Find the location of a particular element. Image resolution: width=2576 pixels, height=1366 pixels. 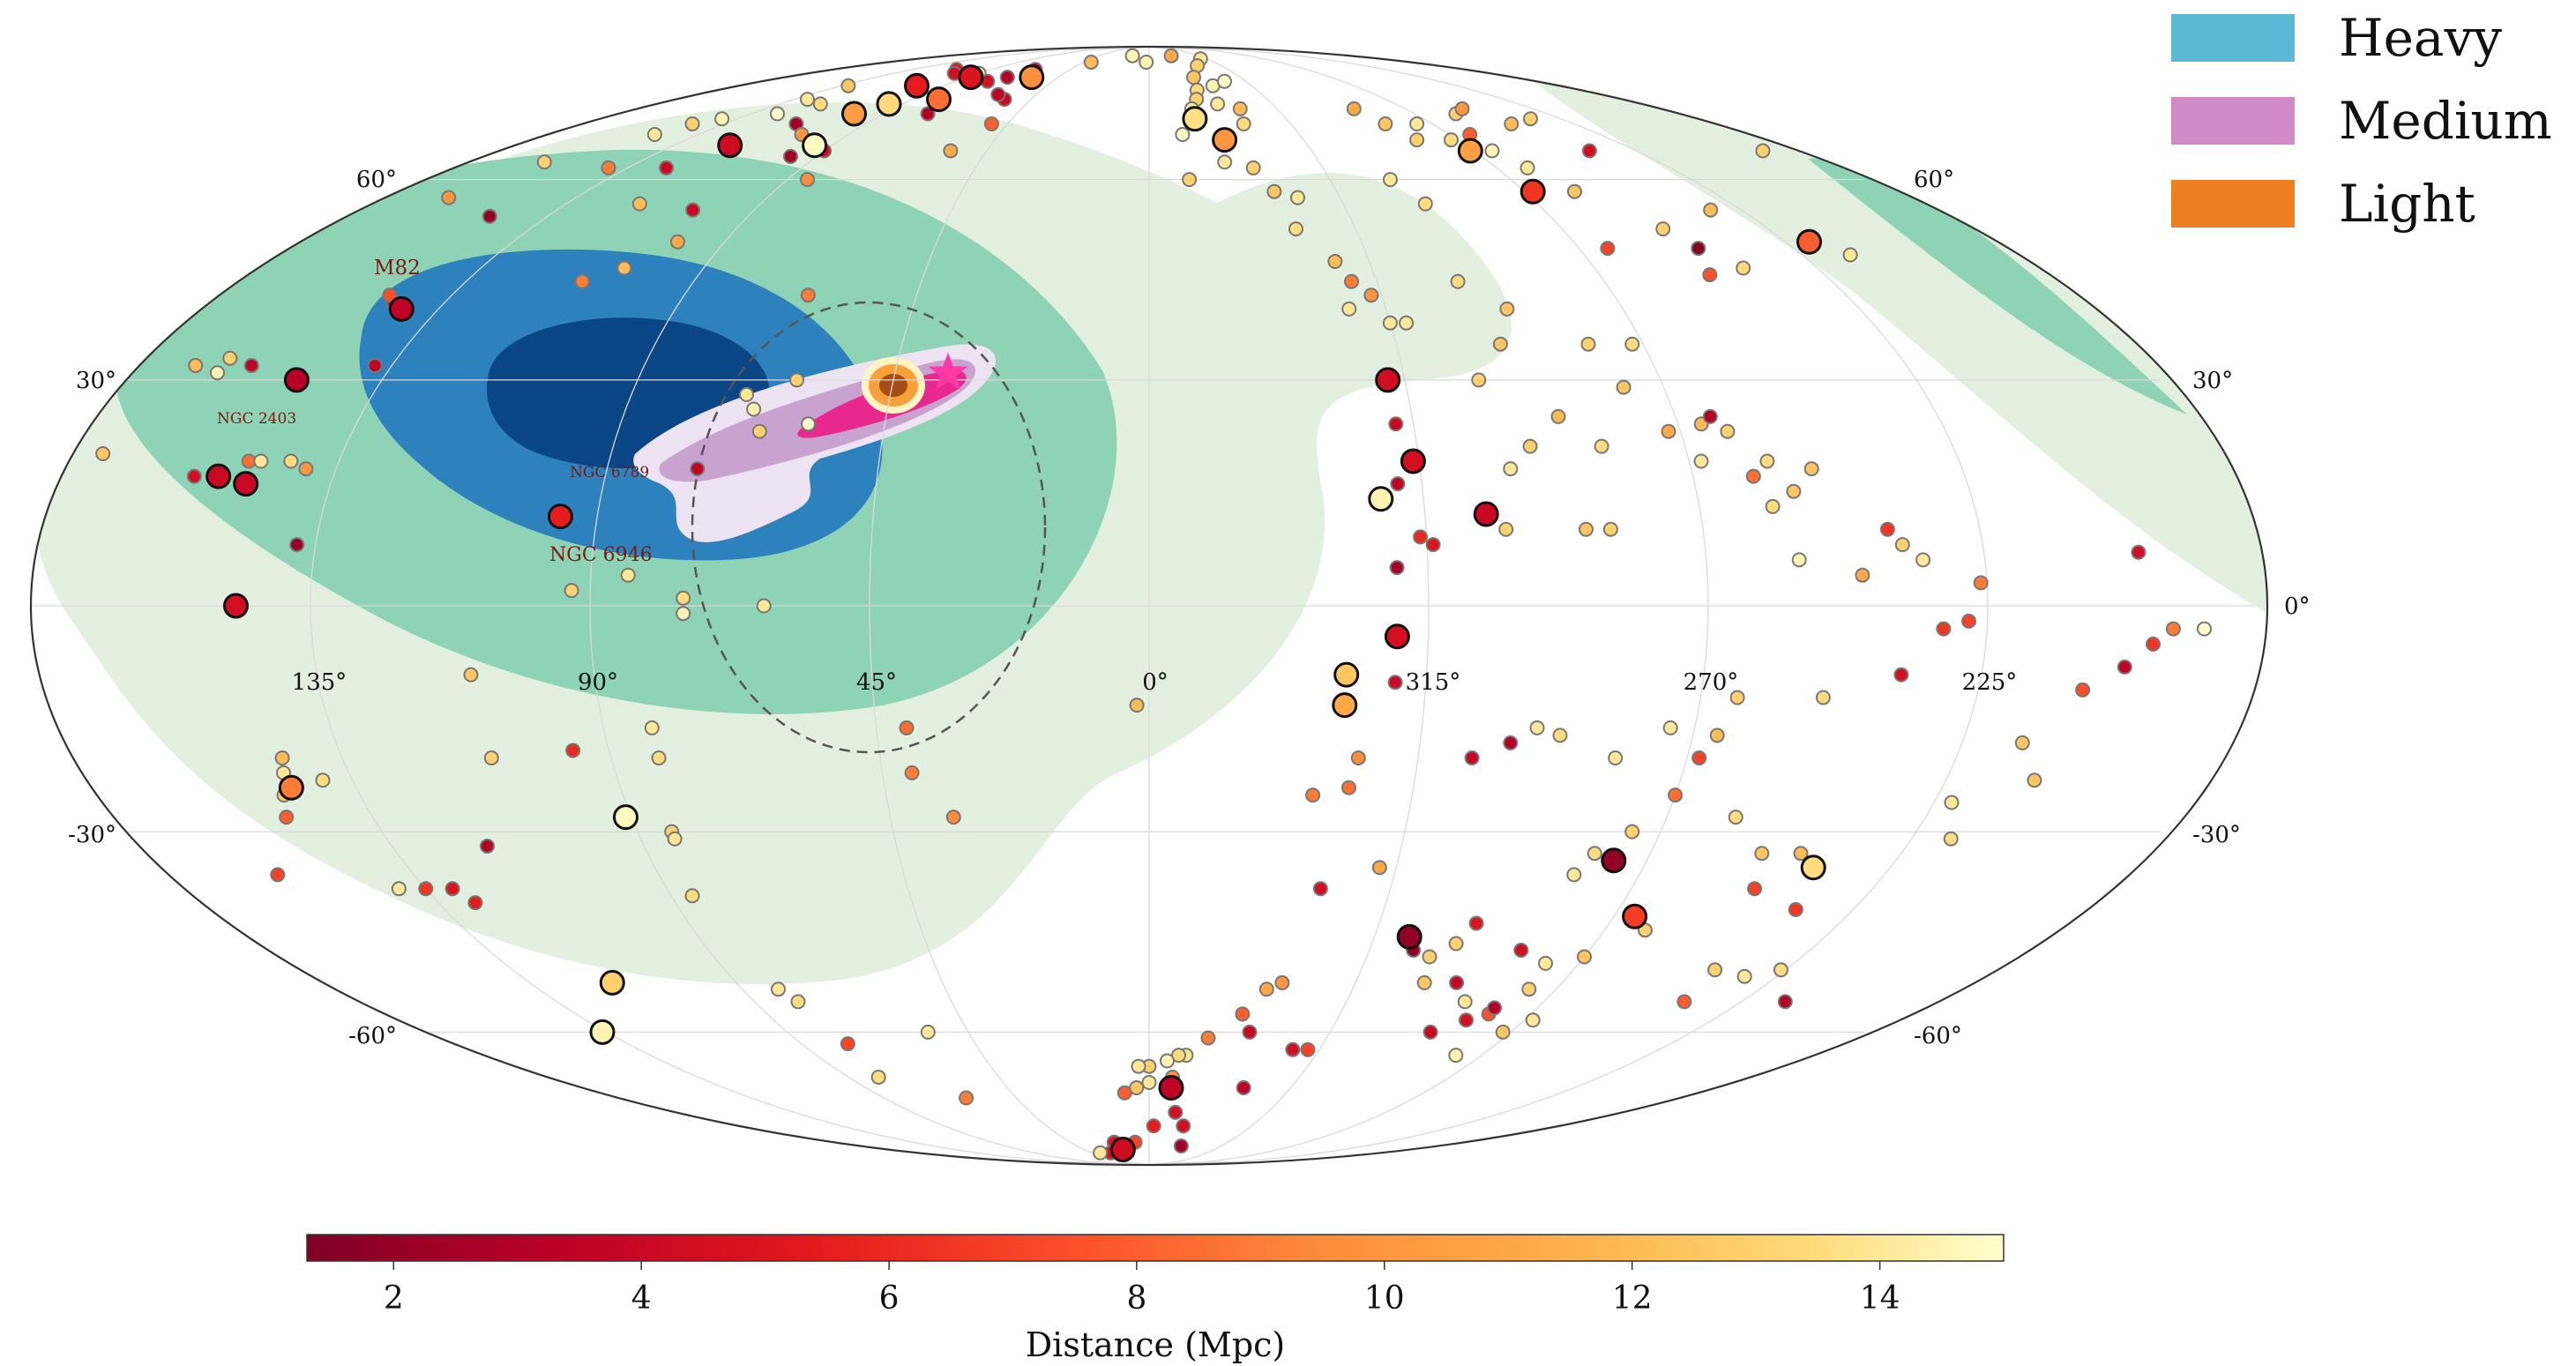

colorbar-tick-label: 4 is located at coordinates (641, 1298).